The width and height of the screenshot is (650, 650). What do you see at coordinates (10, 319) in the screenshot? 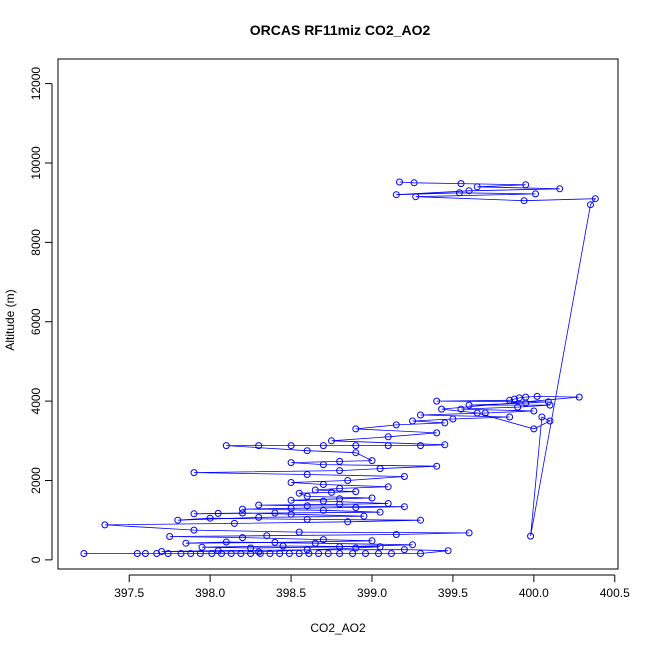
I see `y-axis-label: Altitude (m)` at bounding box center [10, 319].